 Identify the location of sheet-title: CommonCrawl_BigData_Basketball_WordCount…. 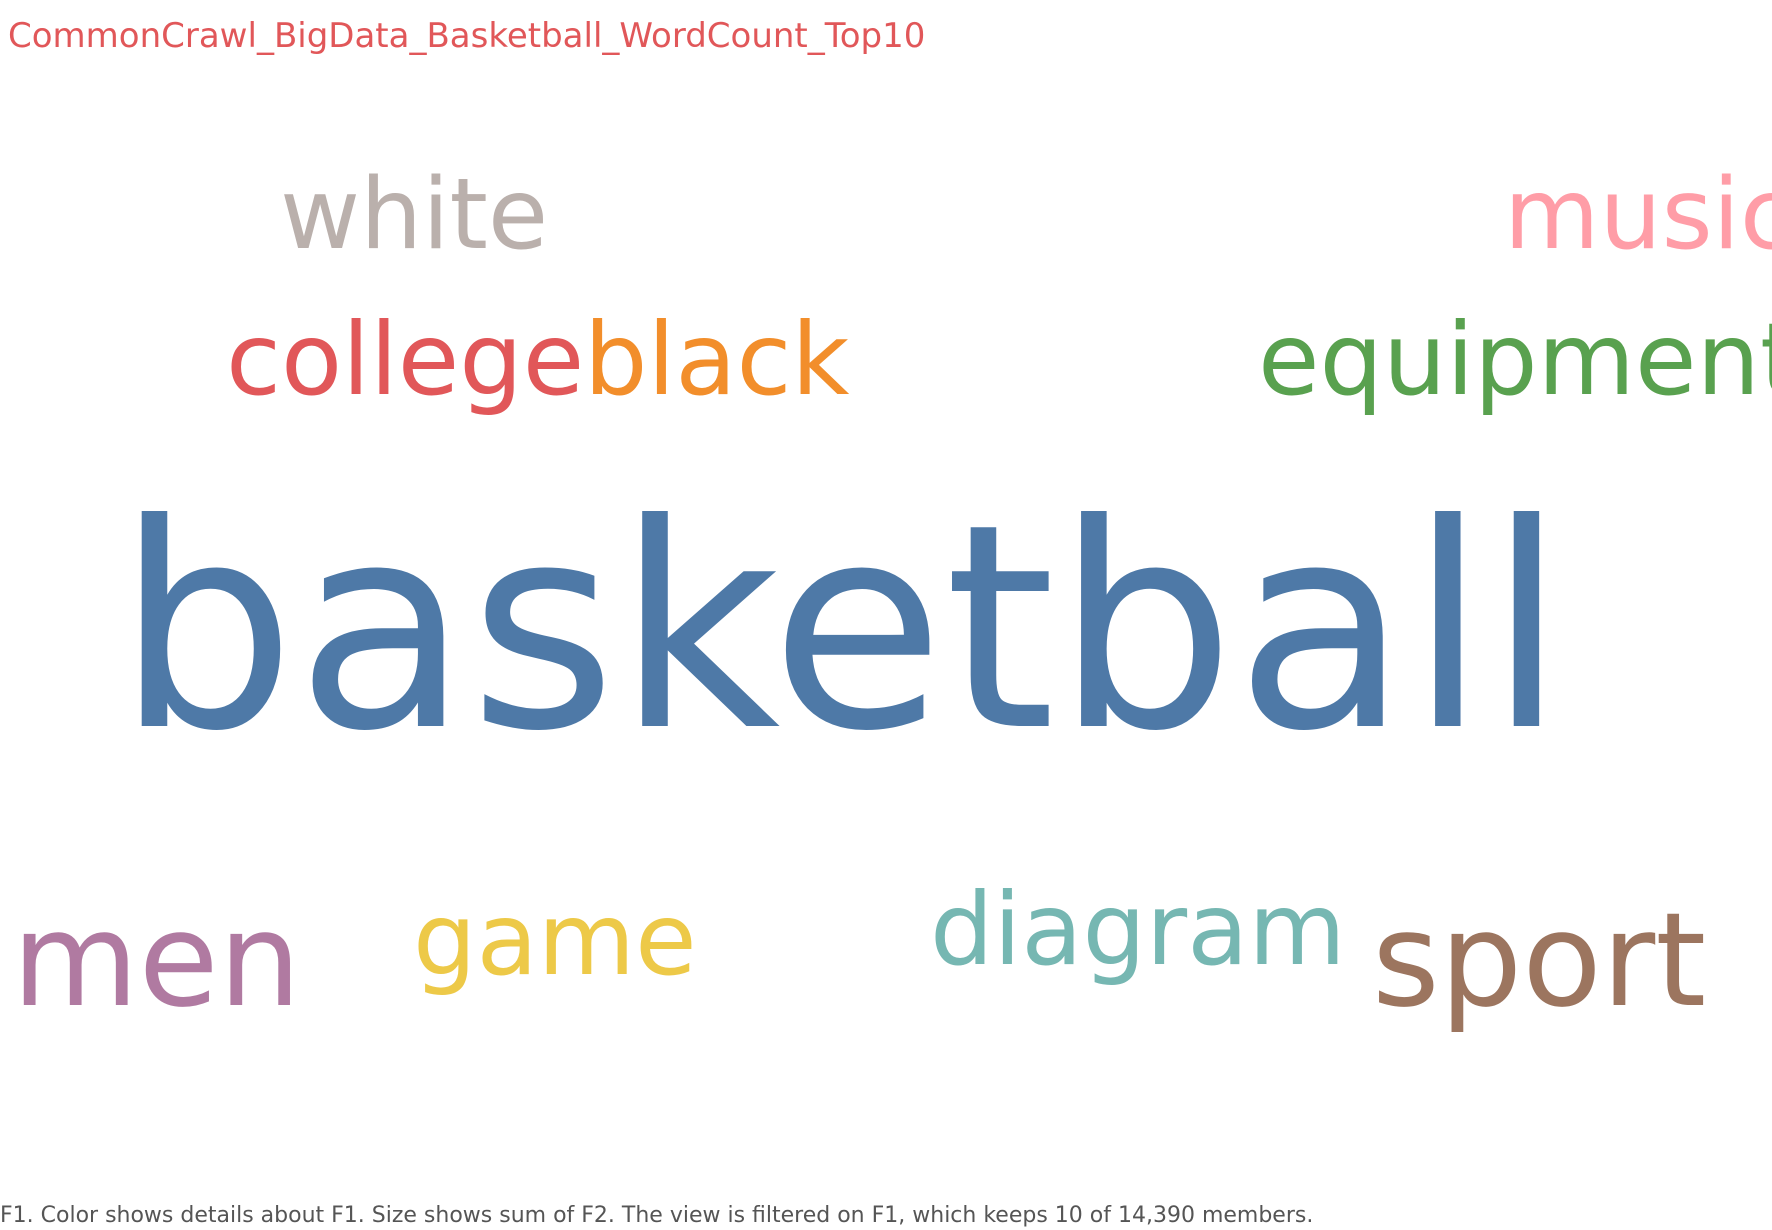
(467, 36).